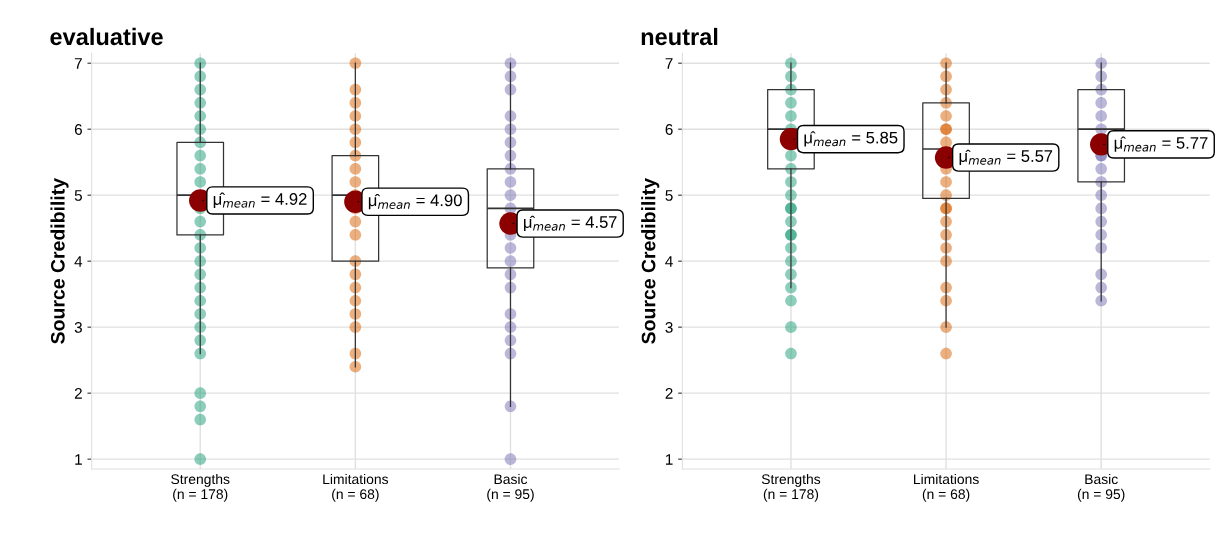 This screenshot has width=1222, height=533. Describe the element at coordinates (570, 223) in the screenshot. I see `annotation: μ̂$_{mean}$ = 4.57` at that location.